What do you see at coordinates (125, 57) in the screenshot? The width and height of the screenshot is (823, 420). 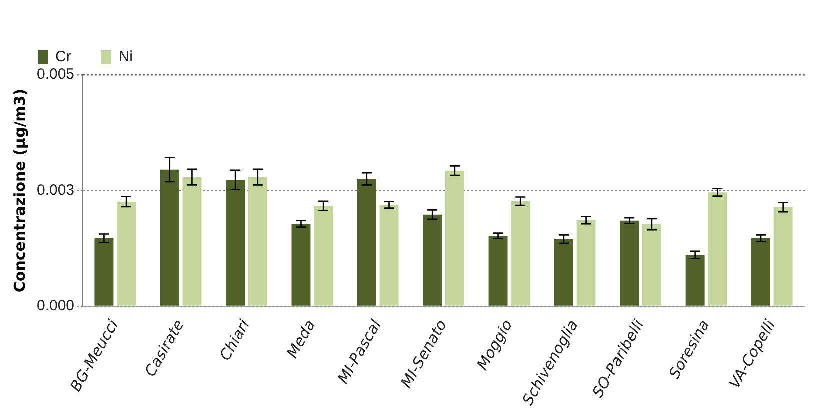 I see `legend-label: Ni` at bounding box center [125, 57].